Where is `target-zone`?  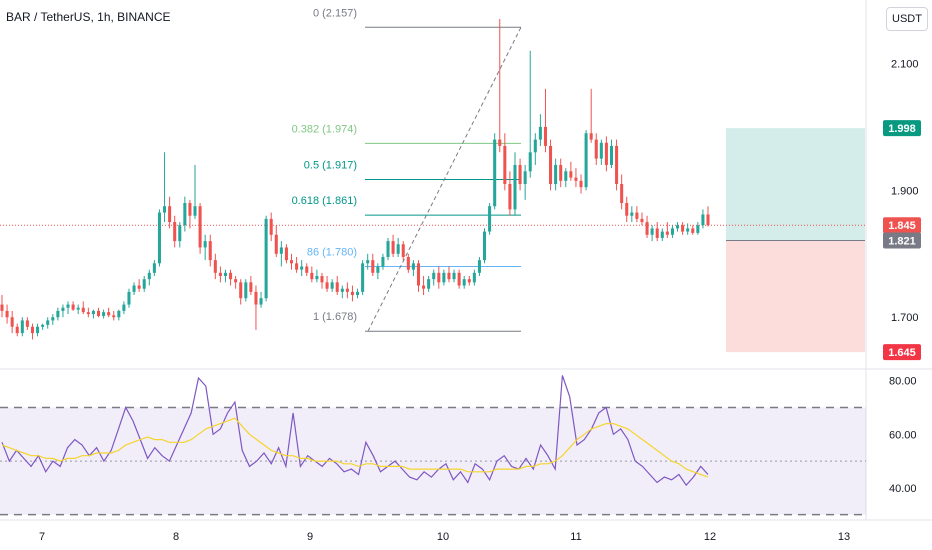 target-zone is located at coordinates (795, 184).